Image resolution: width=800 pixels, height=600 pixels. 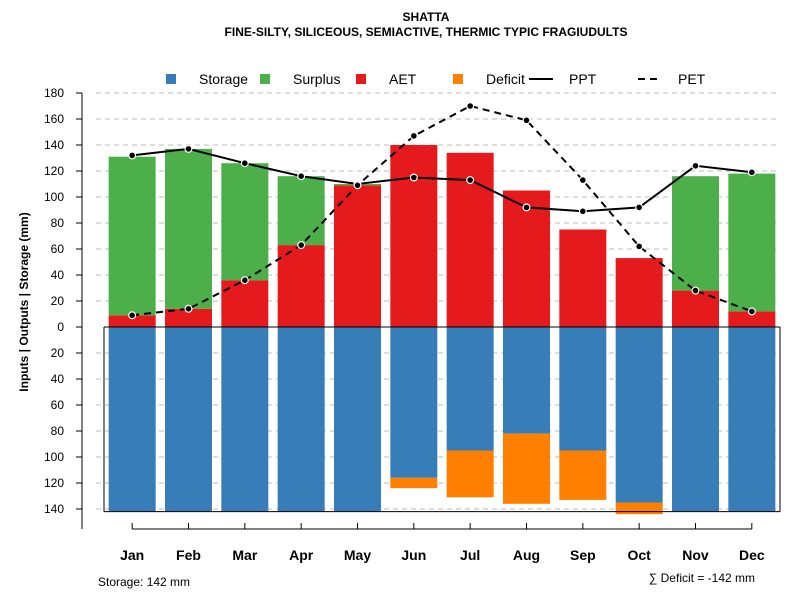 What do you see at coordinates (357, 256) in the screenshot?
I see `aet-bar-may` at bounding box center [357, 256].